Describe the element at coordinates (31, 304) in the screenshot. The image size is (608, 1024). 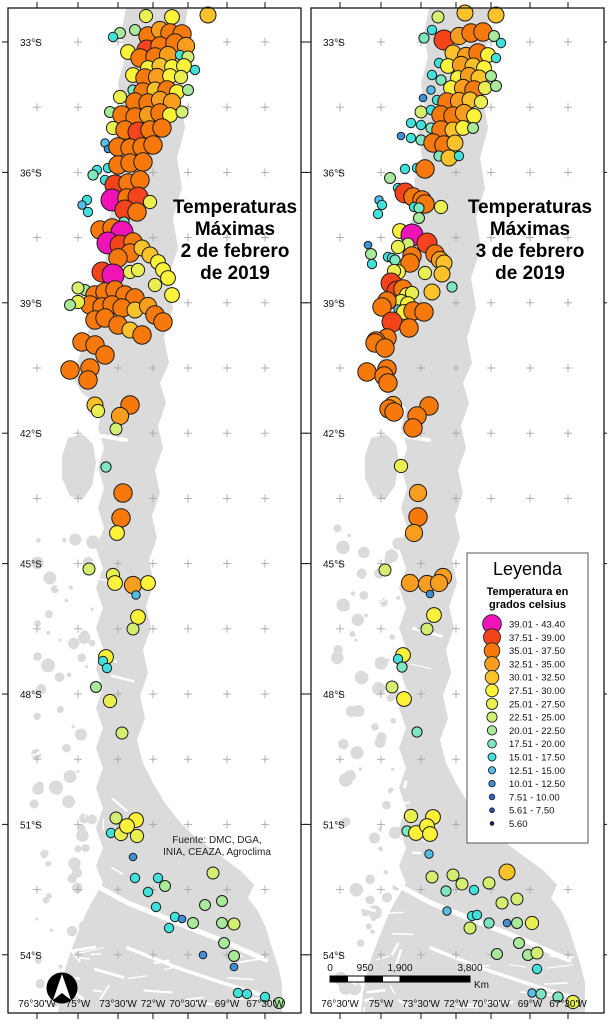
I see `lat-label: 39°S` at that location.